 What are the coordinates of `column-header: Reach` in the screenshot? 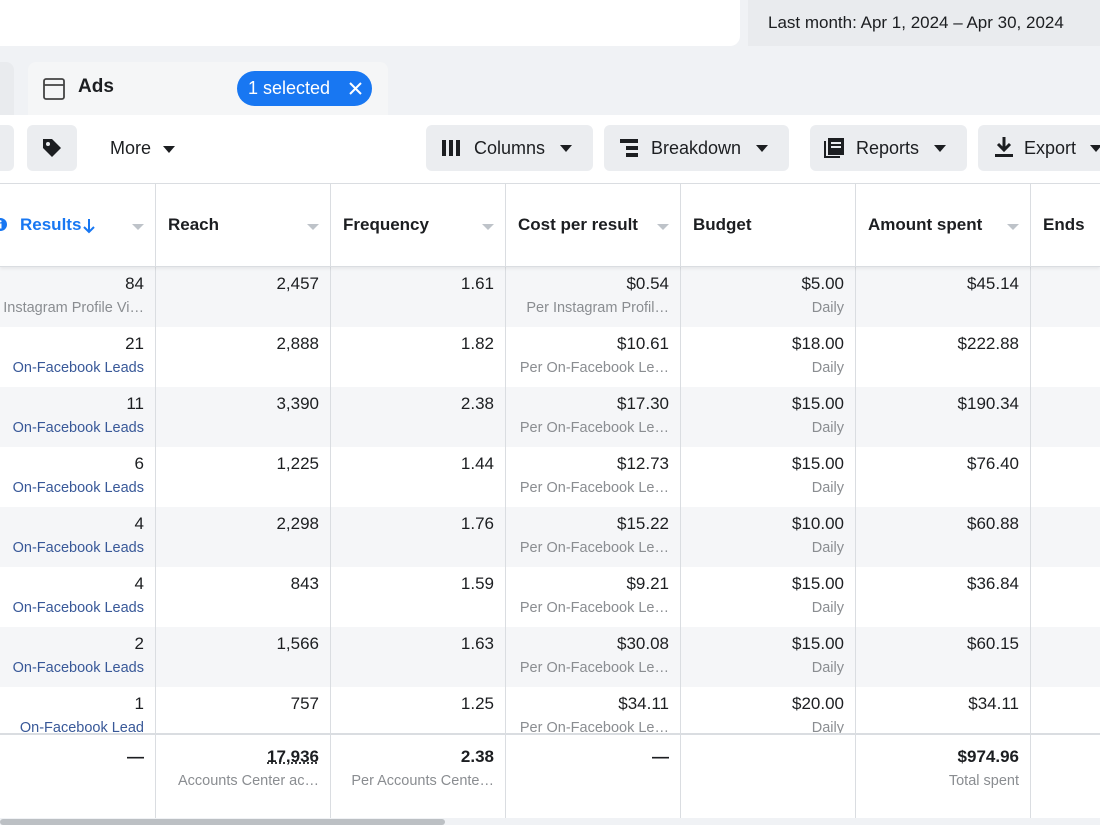 It's located at (243, 225).